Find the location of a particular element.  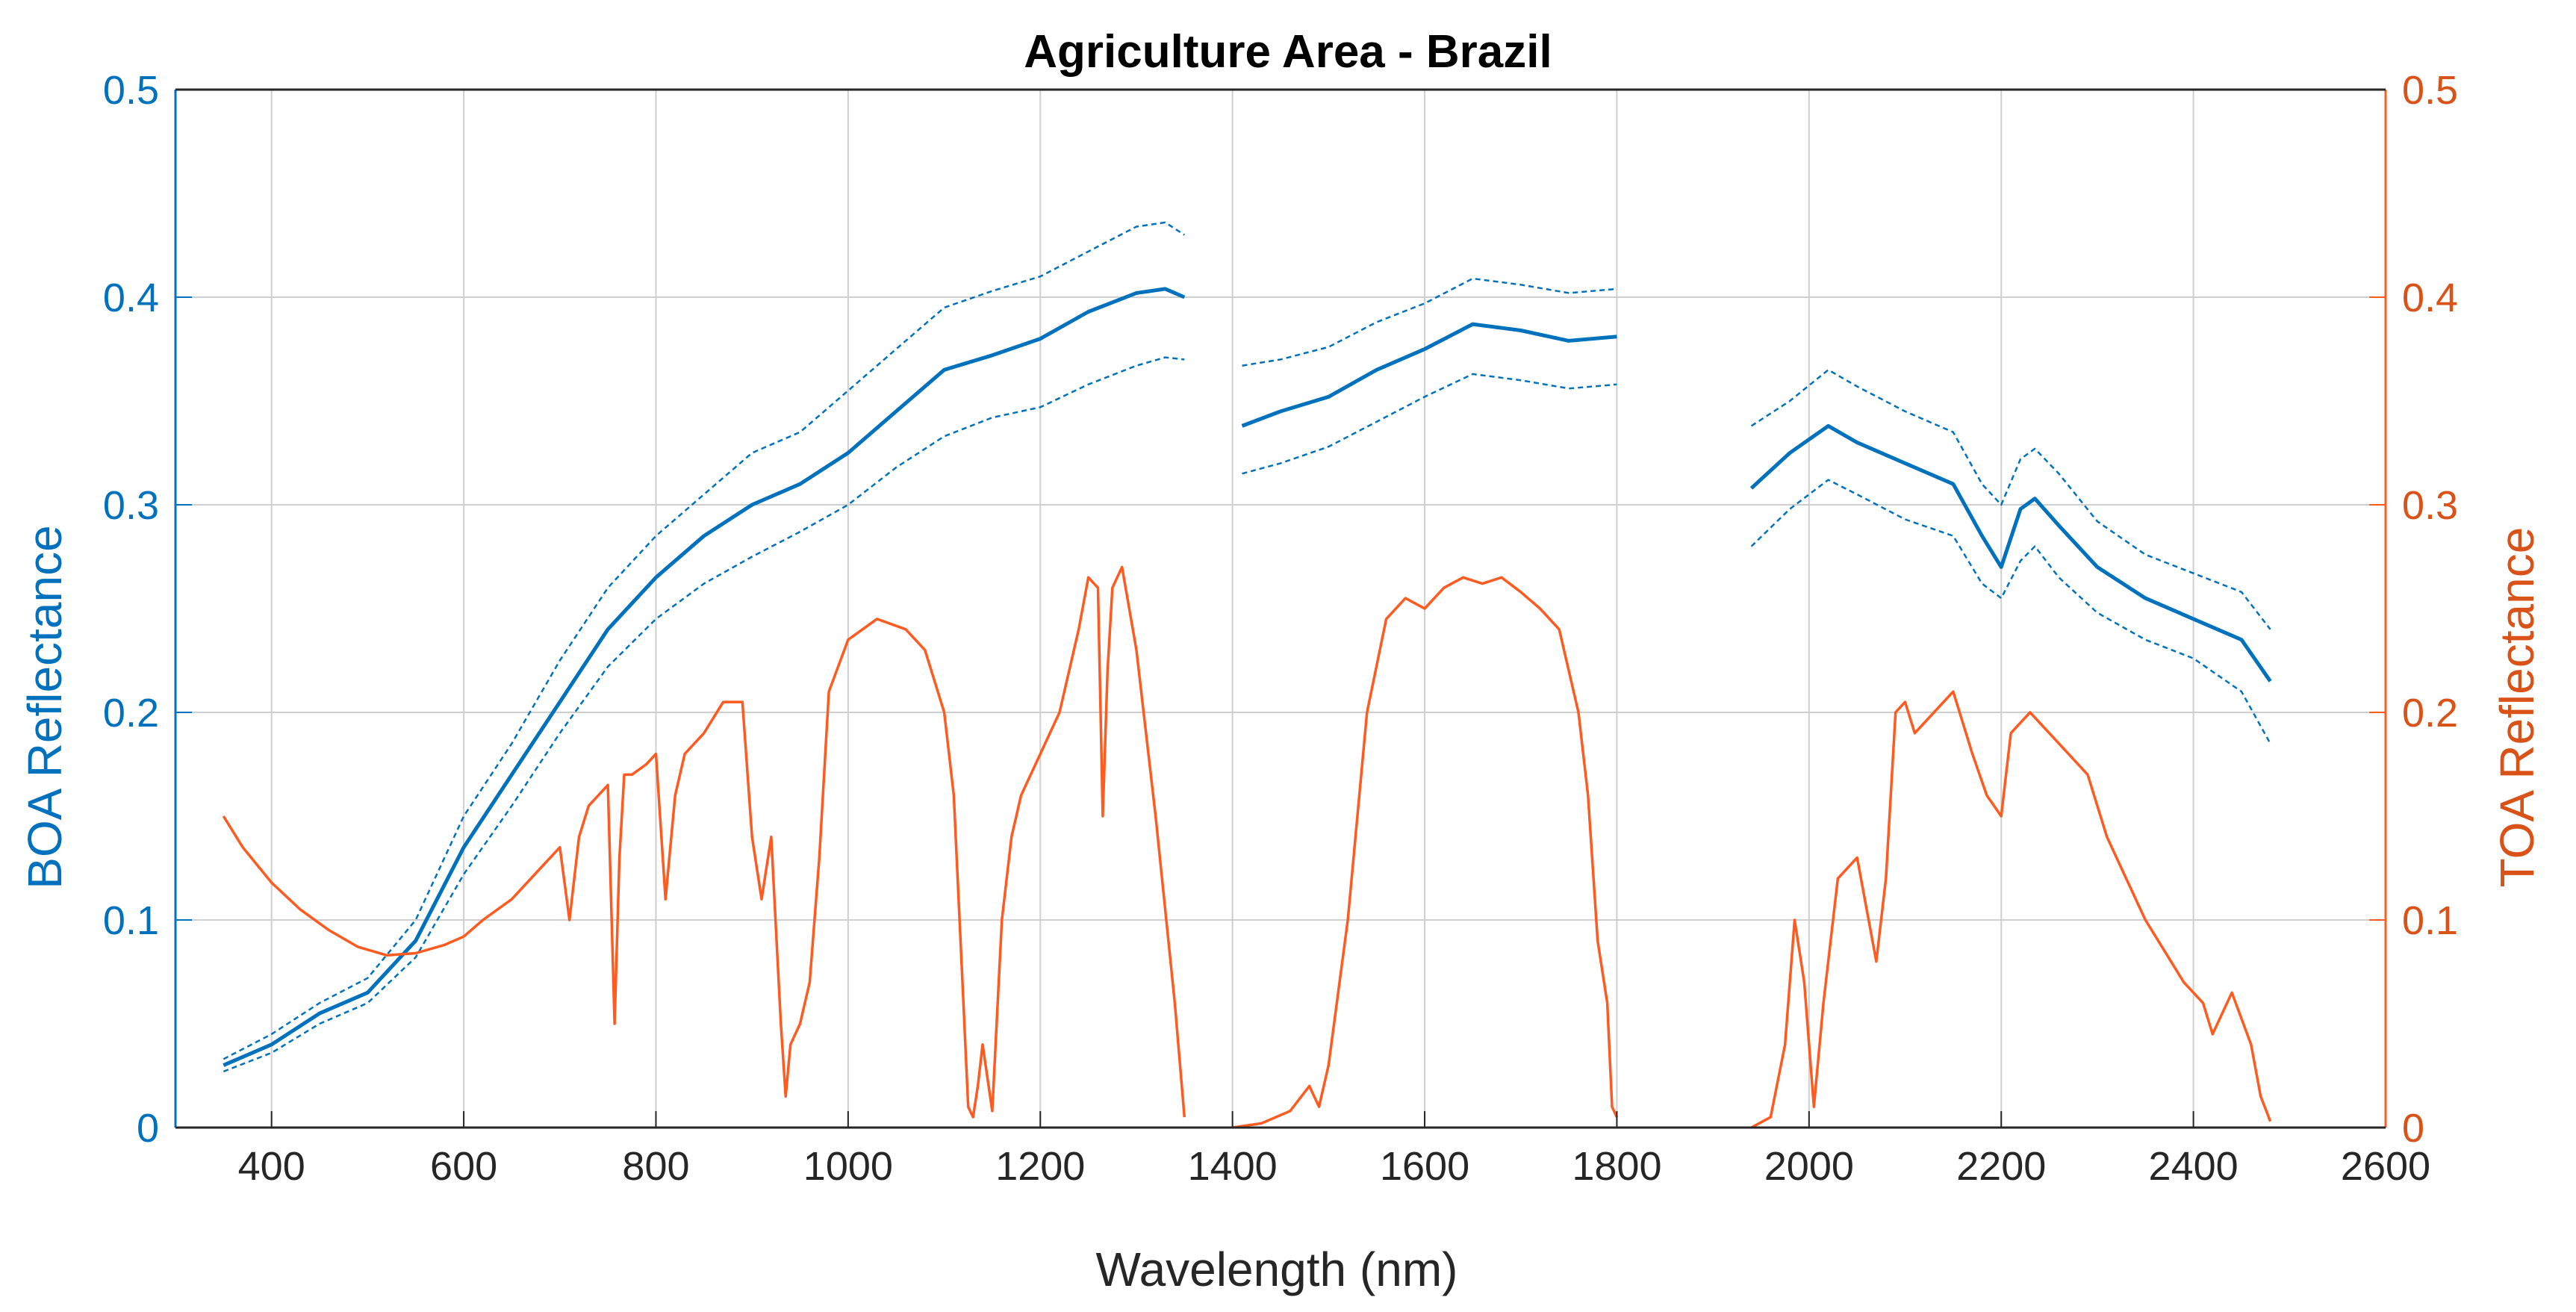

y-axis-left-label: BOA Reflectance is located at coordinates (45, 707).